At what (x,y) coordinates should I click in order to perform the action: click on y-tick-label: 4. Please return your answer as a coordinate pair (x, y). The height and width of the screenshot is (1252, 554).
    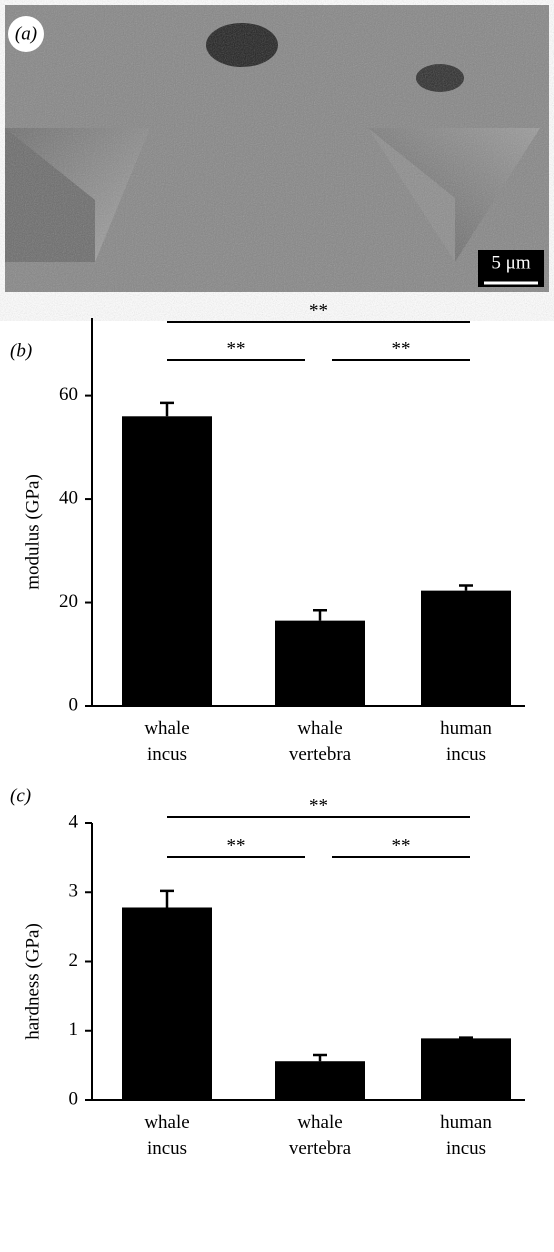
    Looking at the image, I should click on (74, 821).